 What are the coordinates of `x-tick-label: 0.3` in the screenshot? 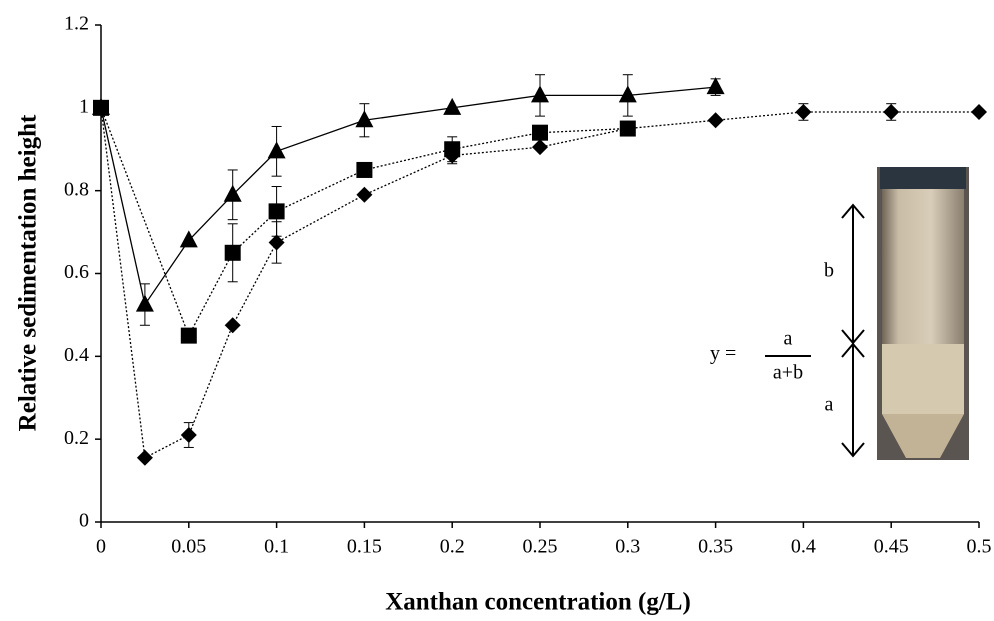 It's located at (627, 547).